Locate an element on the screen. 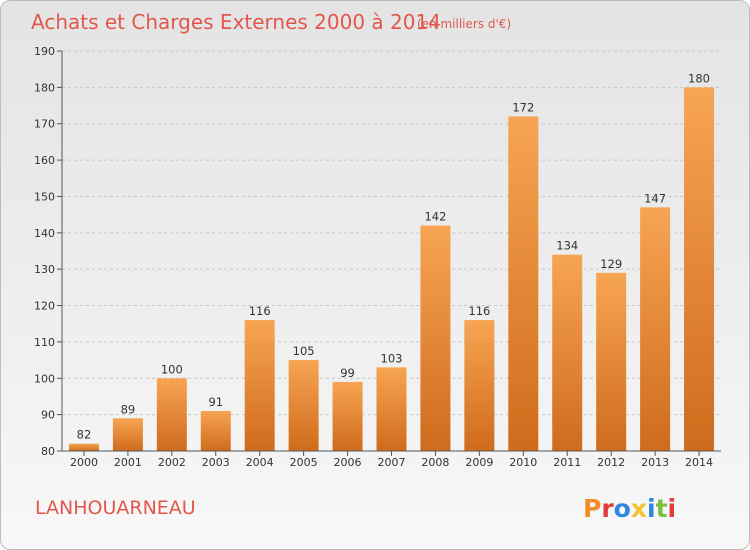 This screenshot has height=550, width=750. x-tick-label: 2001 is located at coordinates (128, 462).